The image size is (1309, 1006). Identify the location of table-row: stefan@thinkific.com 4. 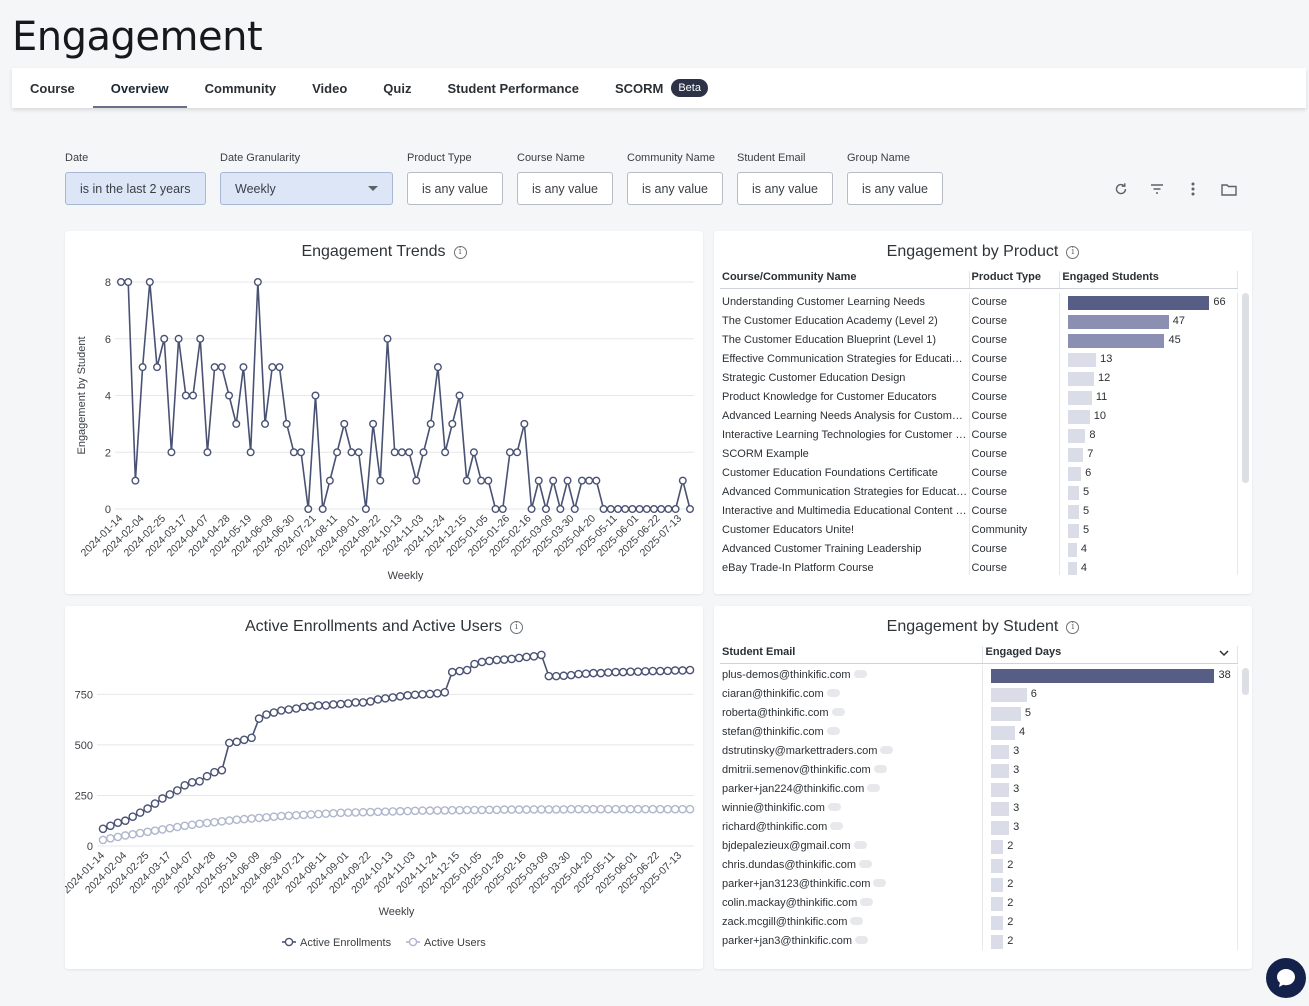
(979, 732).